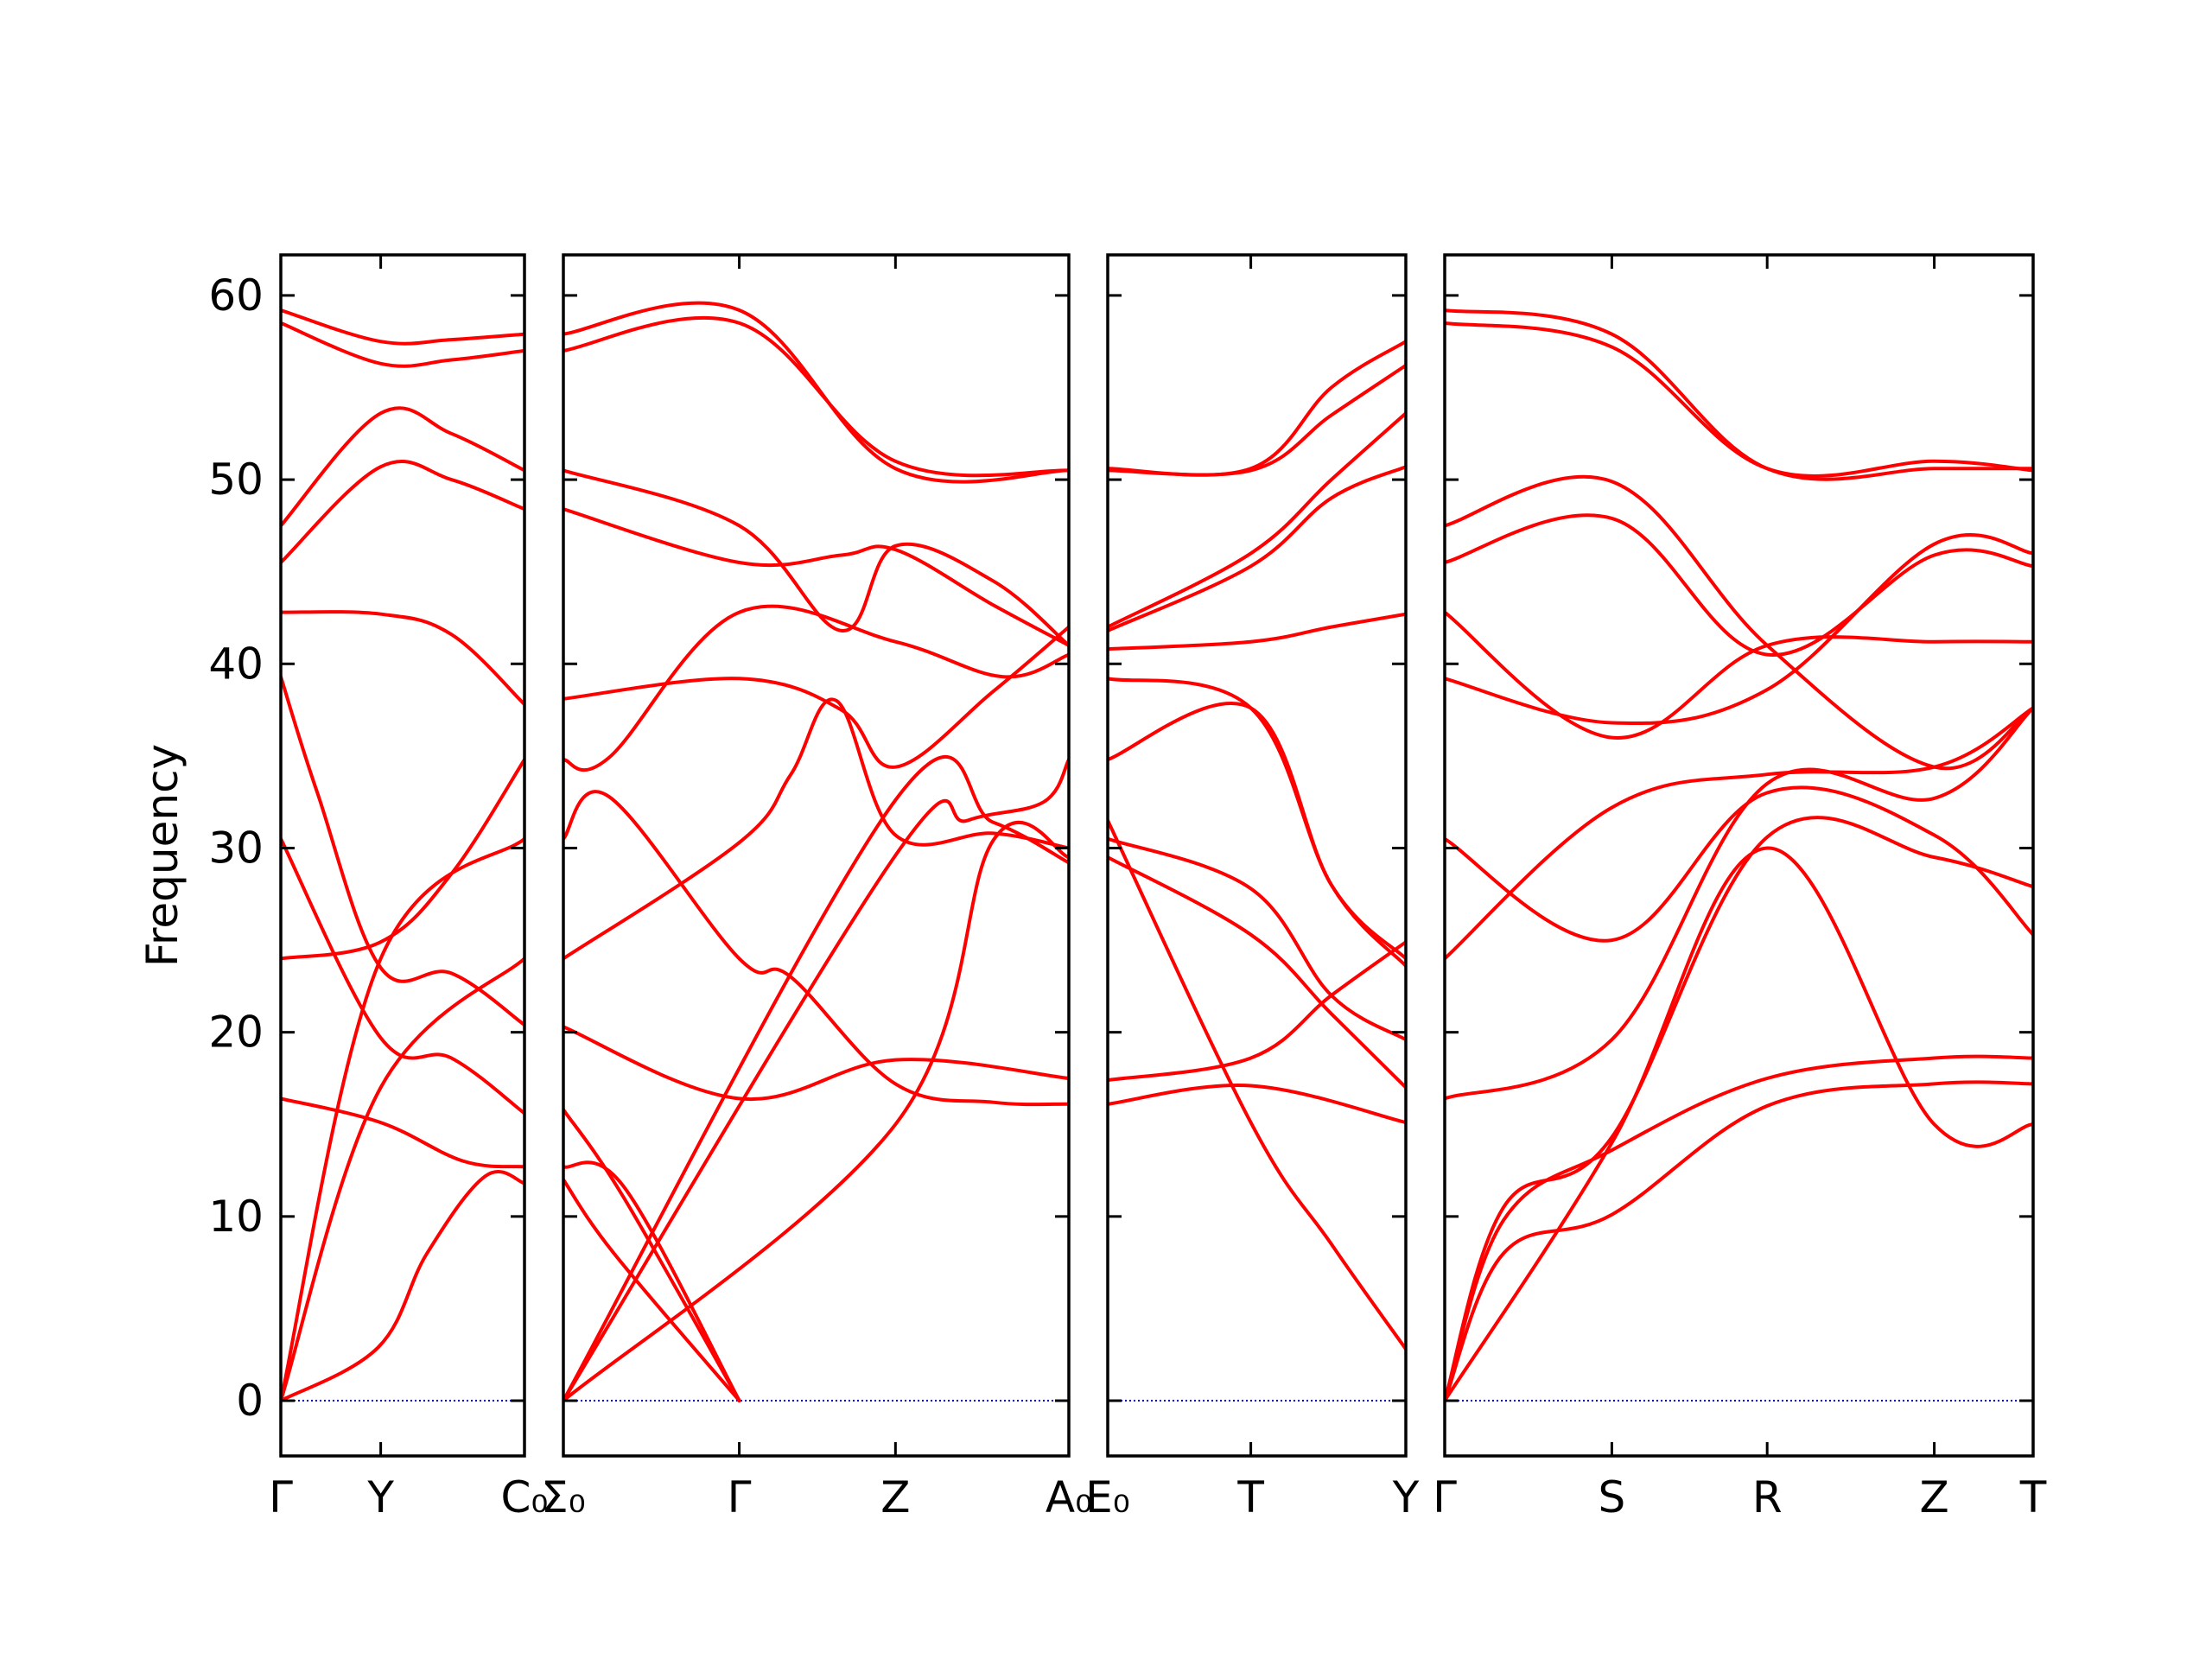  I want to click on y-axis-label: Frequency, so click(162, 855).